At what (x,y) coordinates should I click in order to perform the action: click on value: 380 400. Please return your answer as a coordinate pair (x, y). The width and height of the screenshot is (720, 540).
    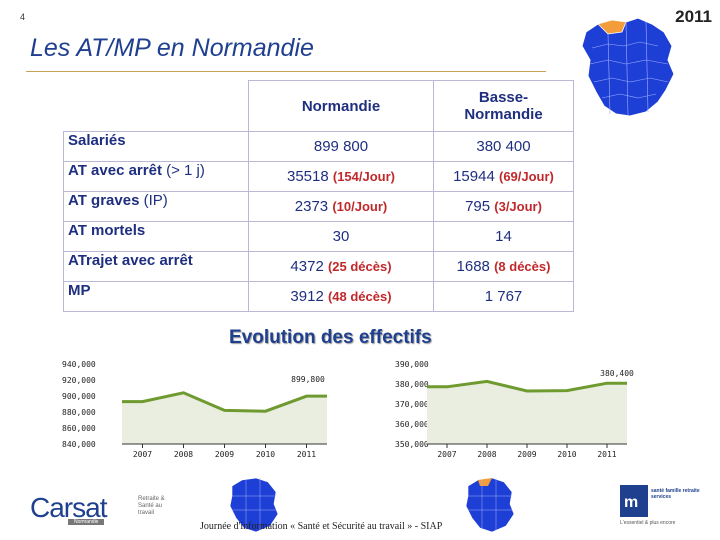
    Looking at the image, I should click on (503, 146).